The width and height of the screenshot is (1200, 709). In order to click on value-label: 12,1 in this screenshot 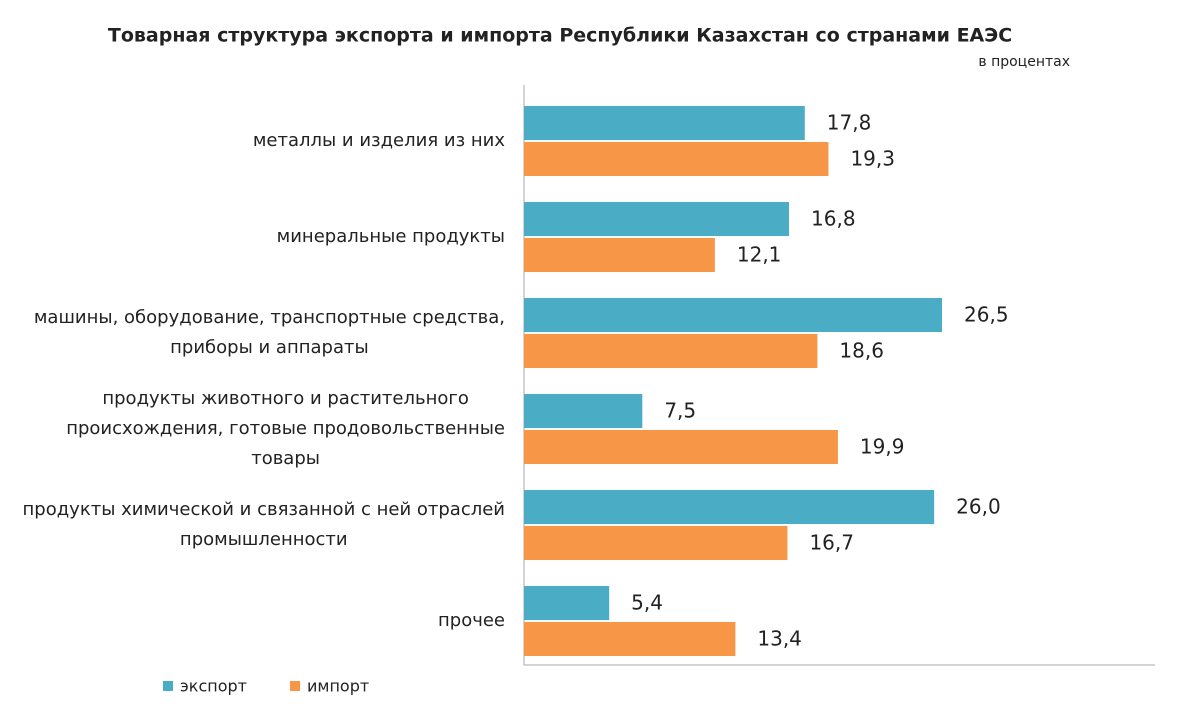, I will do `click(759, 255)`.